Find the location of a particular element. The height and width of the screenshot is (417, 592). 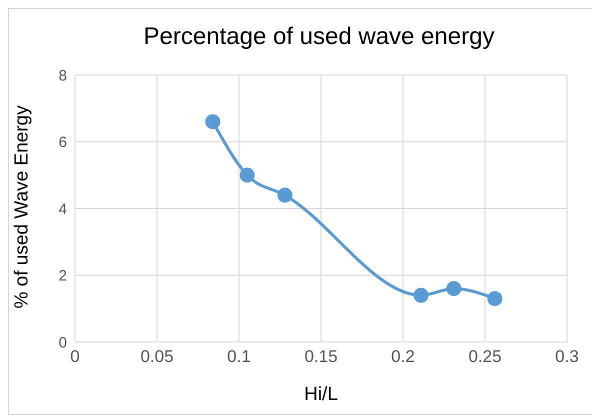

x-tick-label: 0.15 is located at coordinates (321, 356).